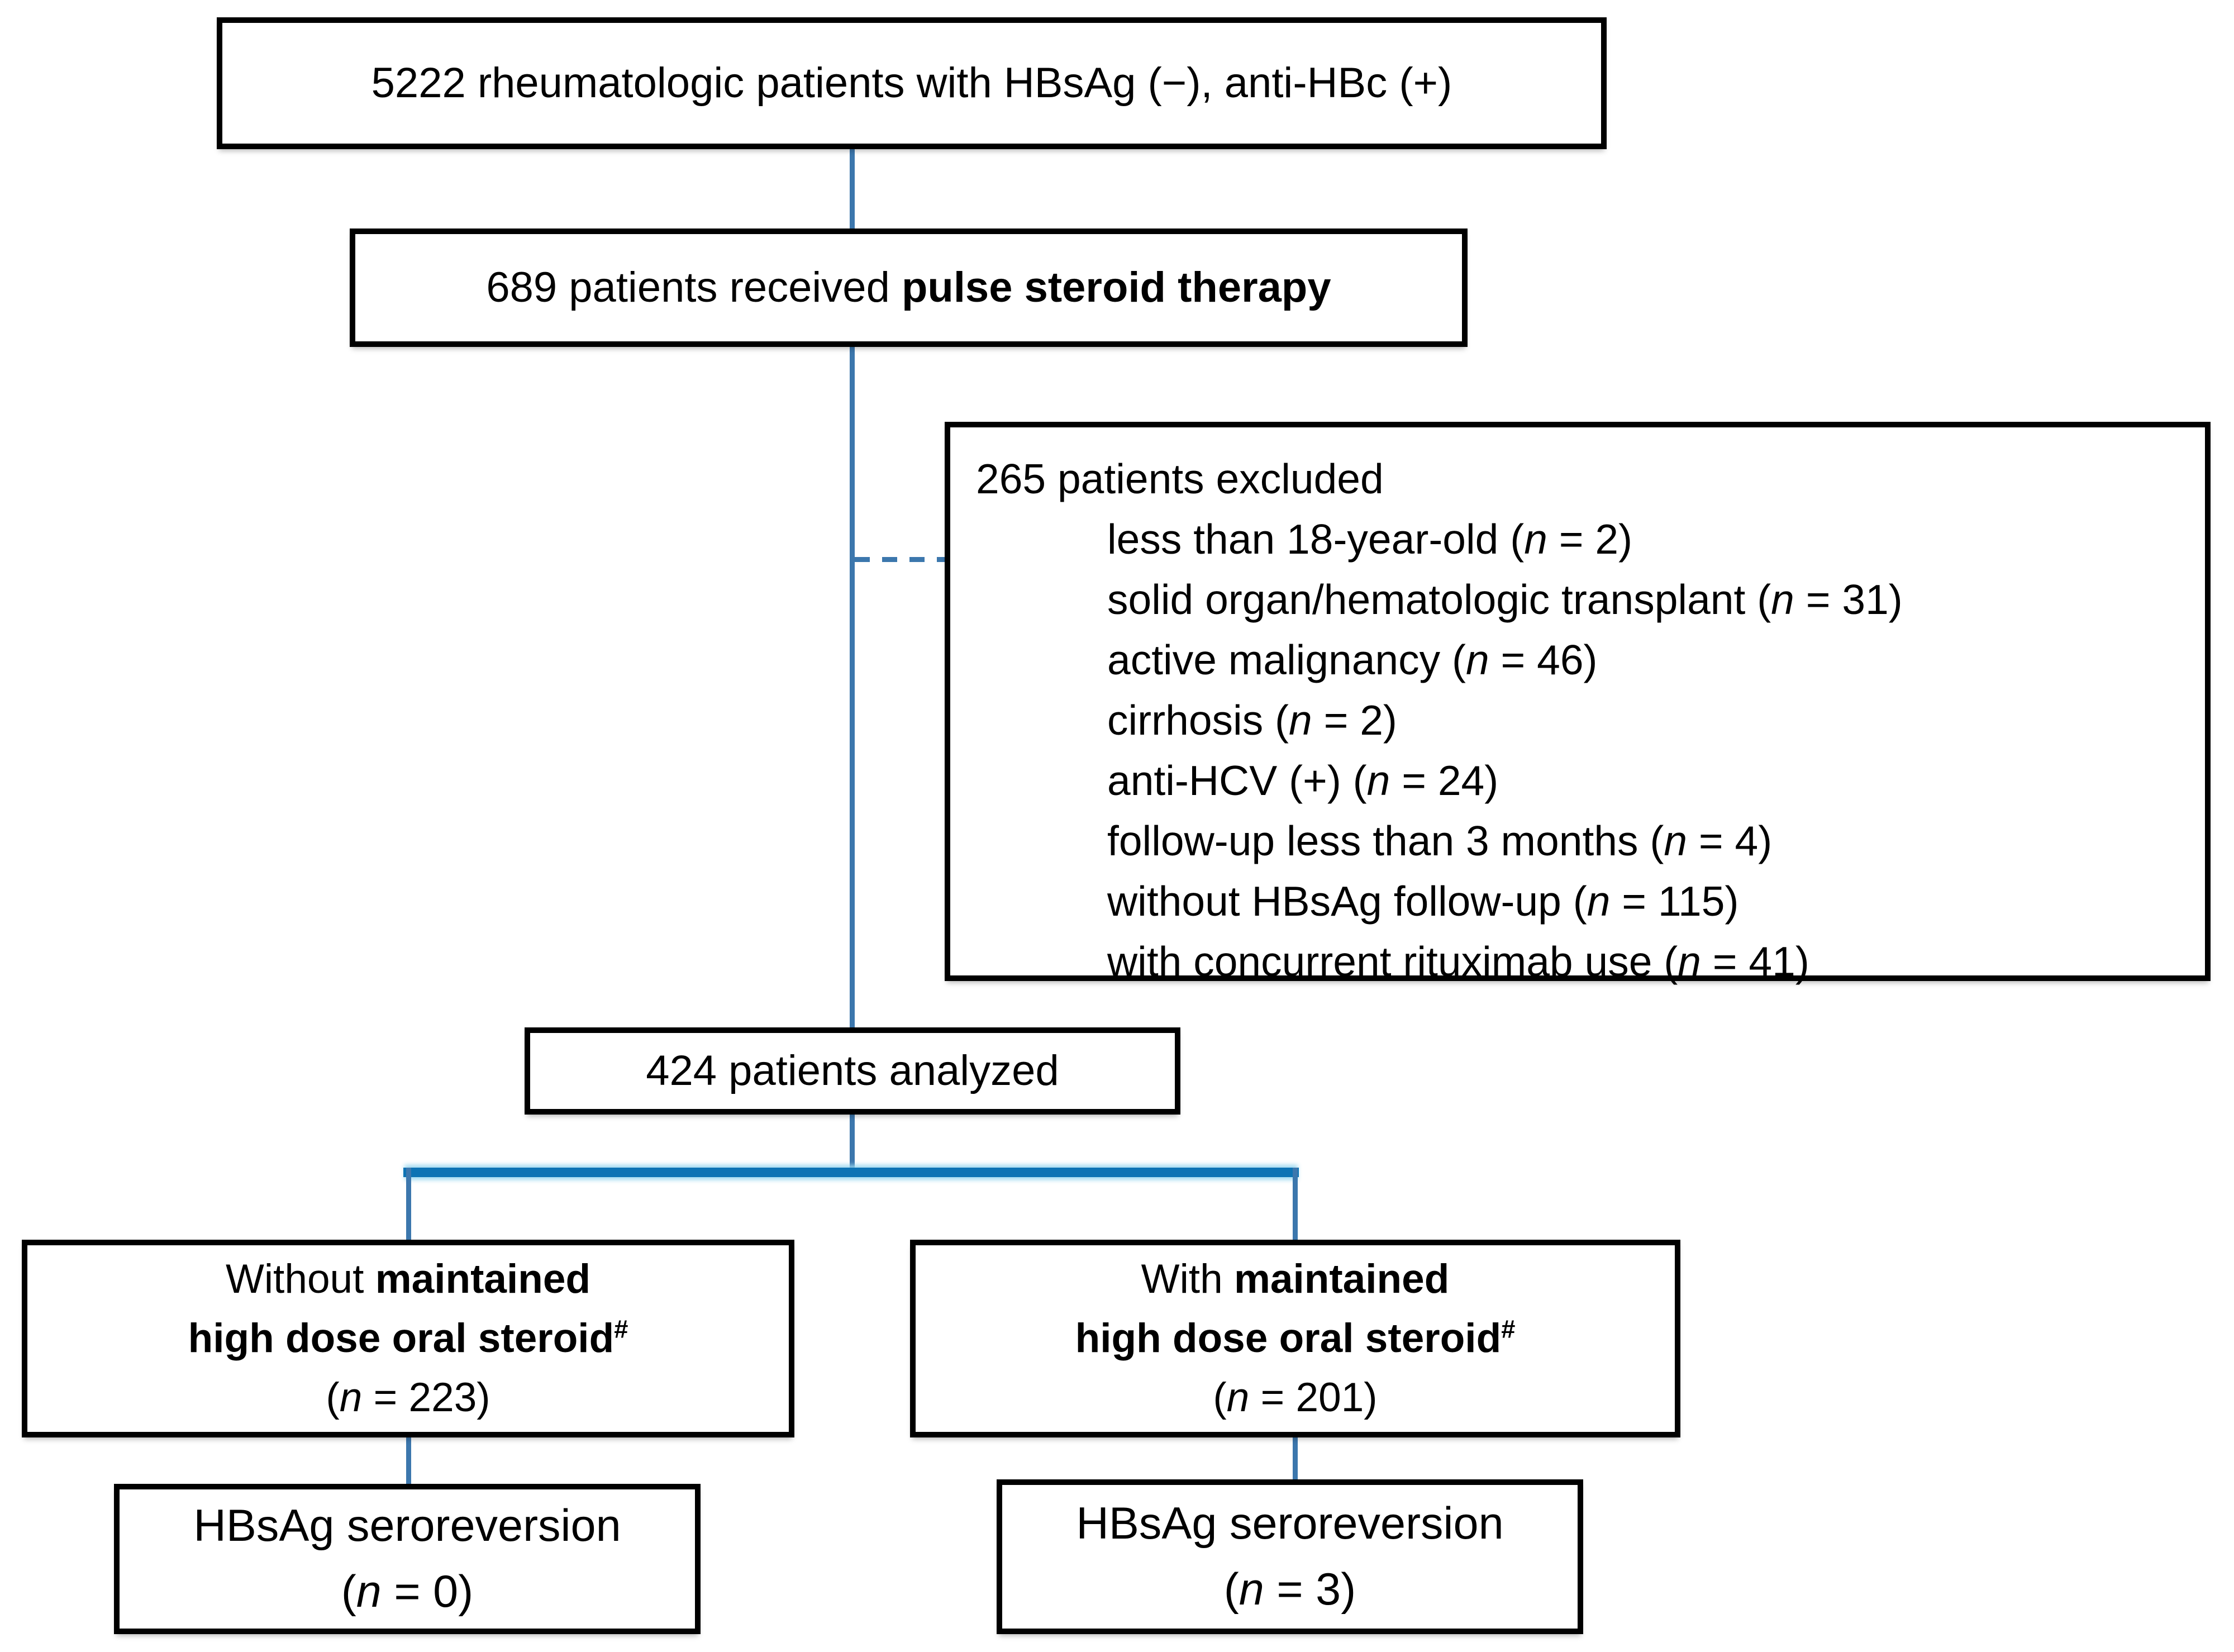  What do you see at coordinates (1180, 479) in the screenshot?
I see `excluded-title: 265 patients excluded` at bounding box center [1180, 479].